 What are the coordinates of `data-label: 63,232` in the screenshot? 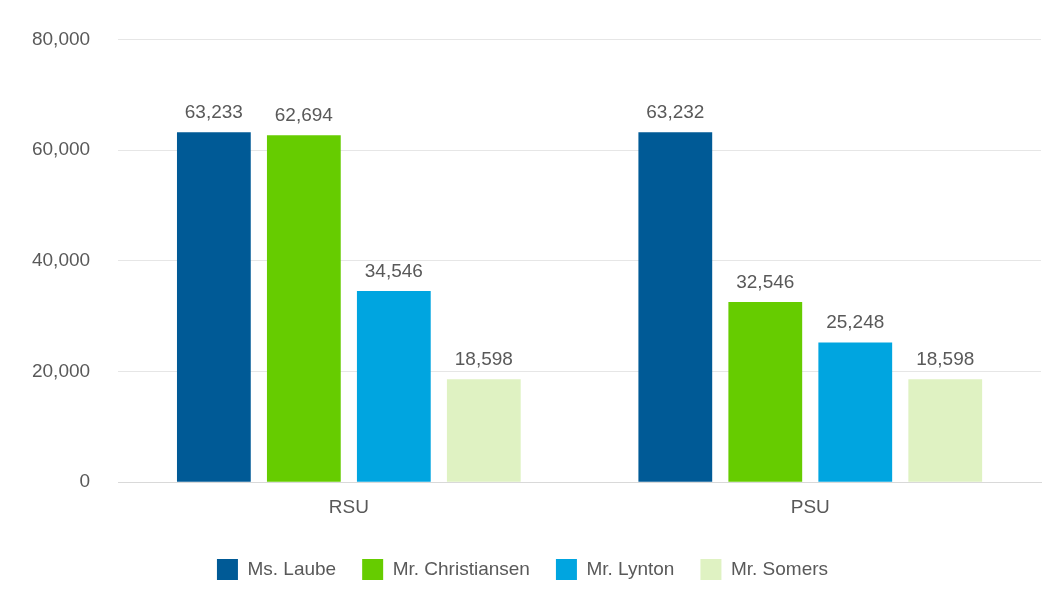 It's located at (675, 111).